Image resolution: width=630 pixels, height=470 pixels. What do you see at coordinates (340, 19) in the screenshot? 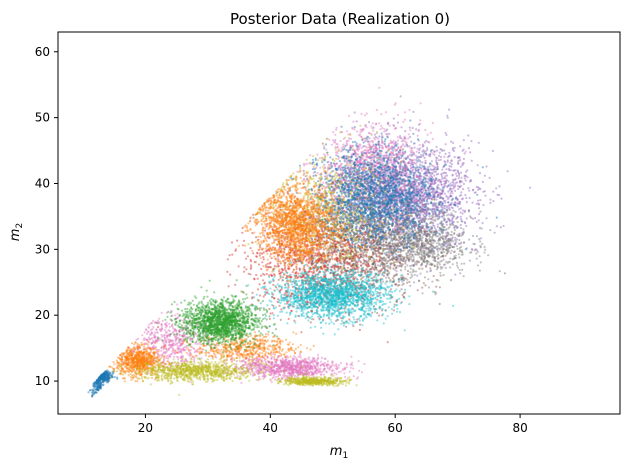
I see `chart-title: Posterior Data (Realization 0)` at bounding box center [340, 19].